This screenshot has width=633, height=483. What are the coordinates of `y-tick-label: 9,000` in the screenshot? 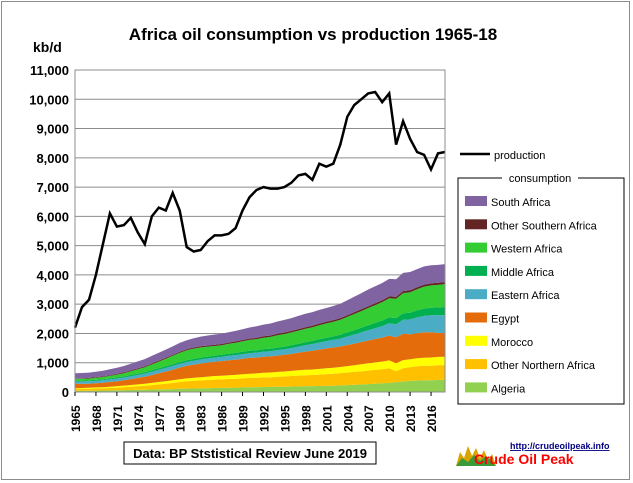 It's located at (52, 129).